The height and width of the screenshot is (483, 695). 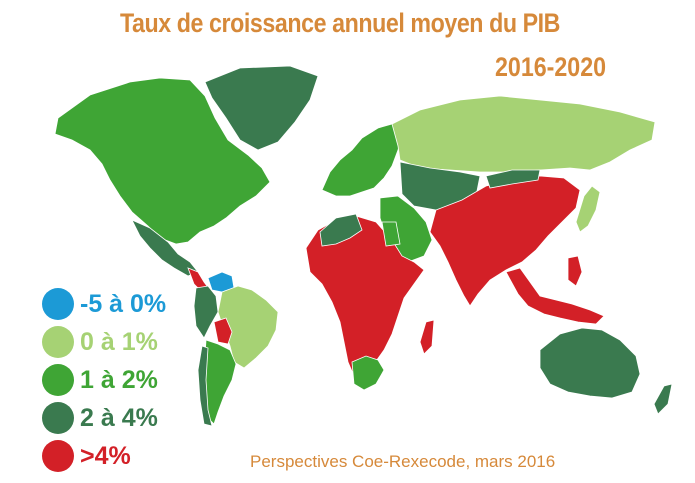 What do you see at coordinates (403, 461) in the screenshot?
I see `source-note: Perspectives Coe-Rexecode, mars 2016` at bounding box center [403, 461].